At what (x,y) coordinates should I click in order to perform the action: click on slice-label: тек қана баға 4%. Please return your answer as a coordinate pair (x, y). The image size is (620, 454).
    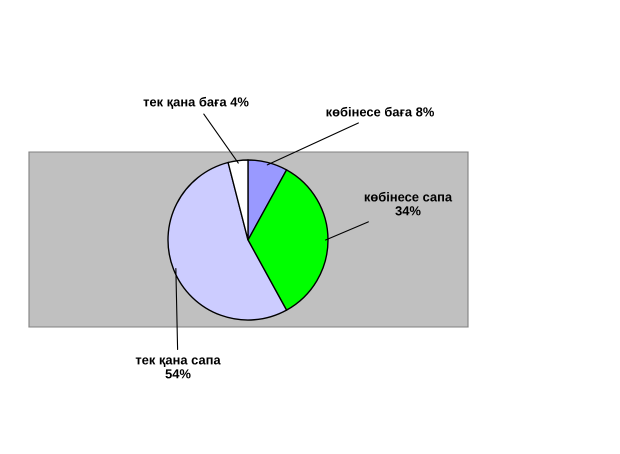
    Looking at the image, I should click on (196, 102).